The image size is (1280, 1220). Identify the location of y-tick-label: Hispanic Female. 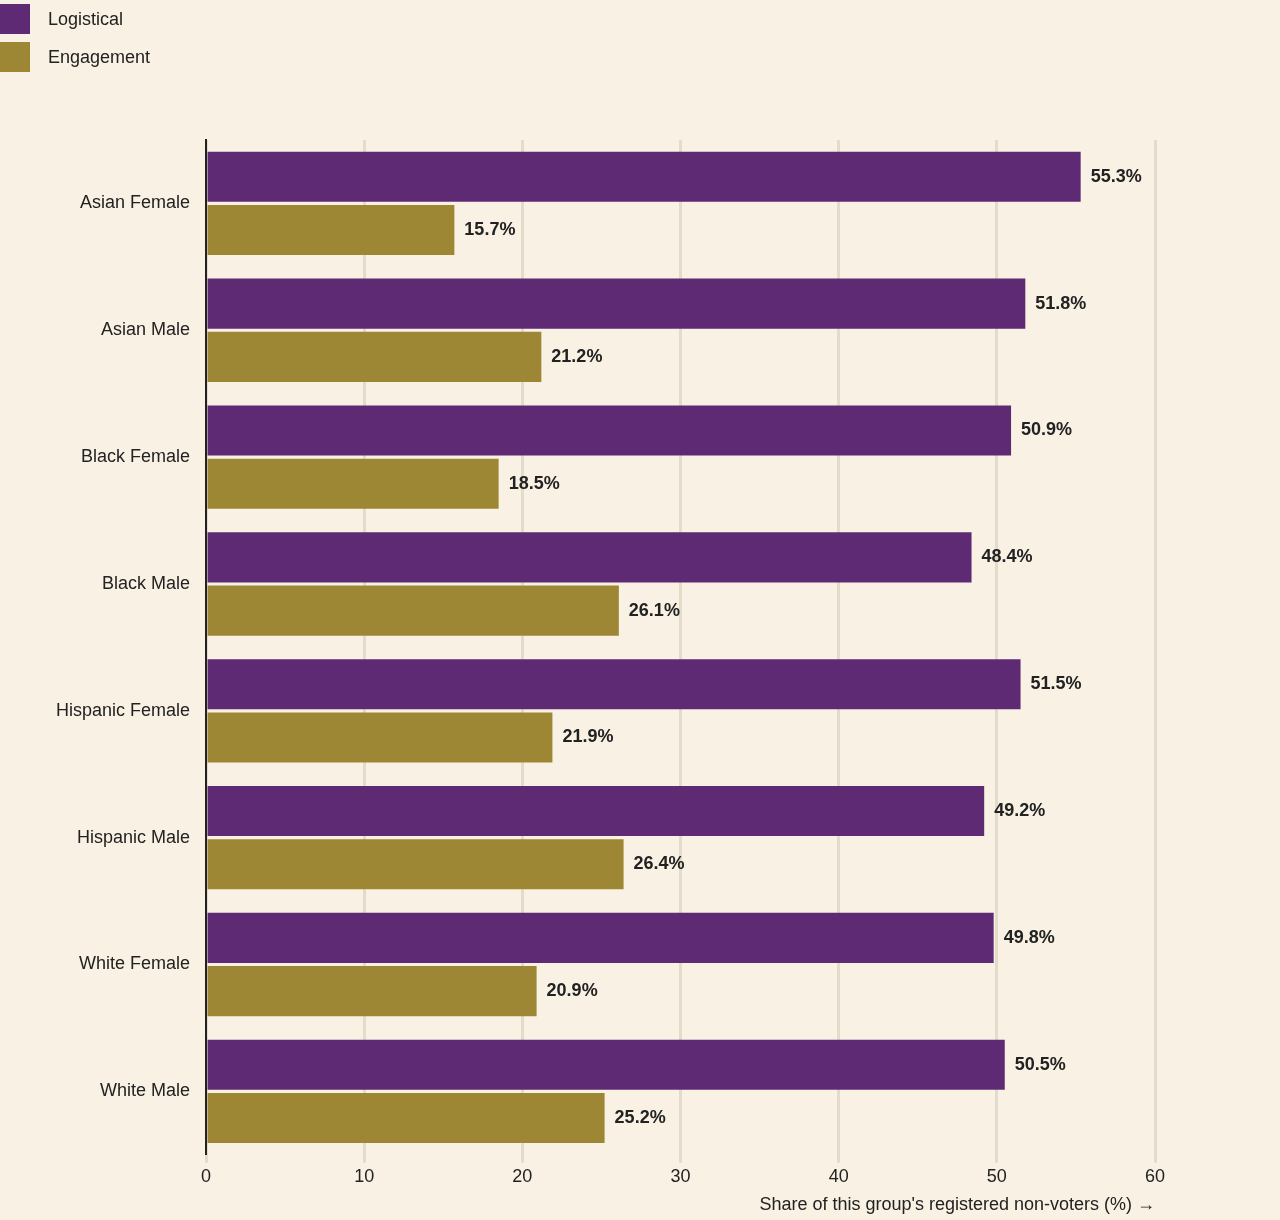
(123, 709).